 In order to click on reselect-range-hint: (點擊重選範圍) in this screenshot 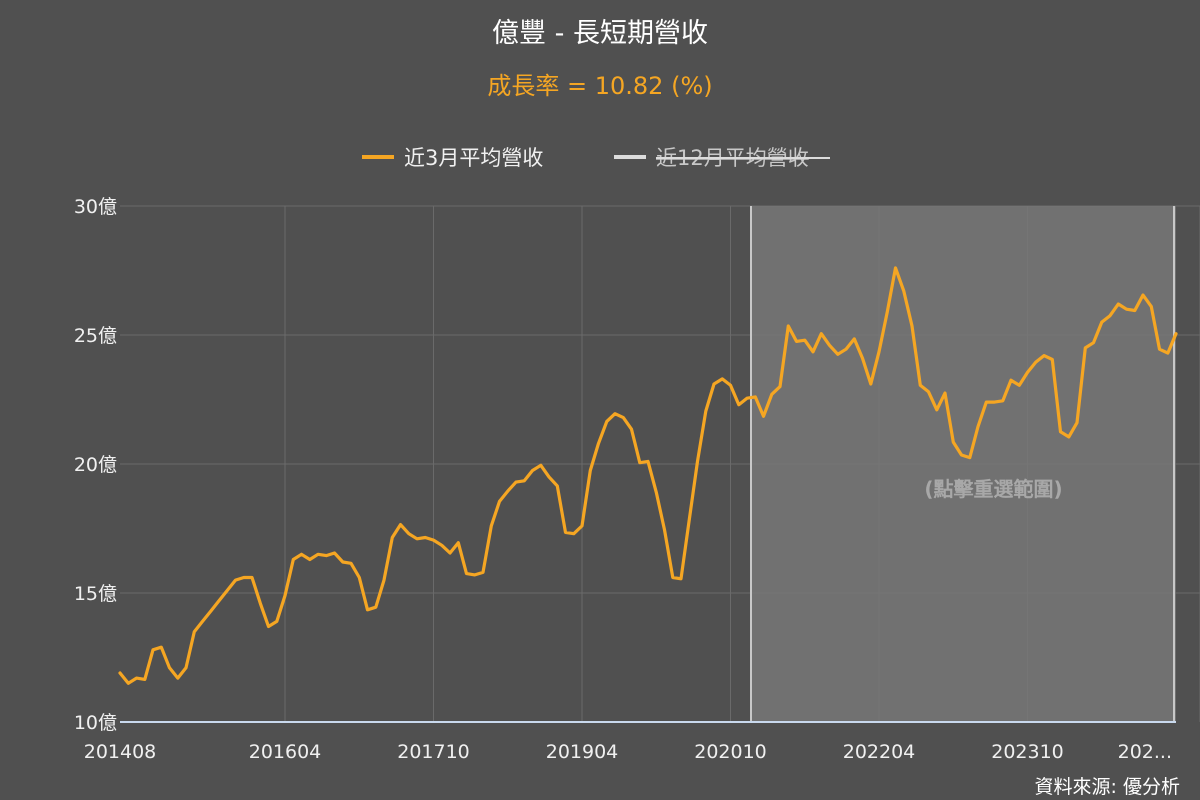, I will do `click(993, 489)`.